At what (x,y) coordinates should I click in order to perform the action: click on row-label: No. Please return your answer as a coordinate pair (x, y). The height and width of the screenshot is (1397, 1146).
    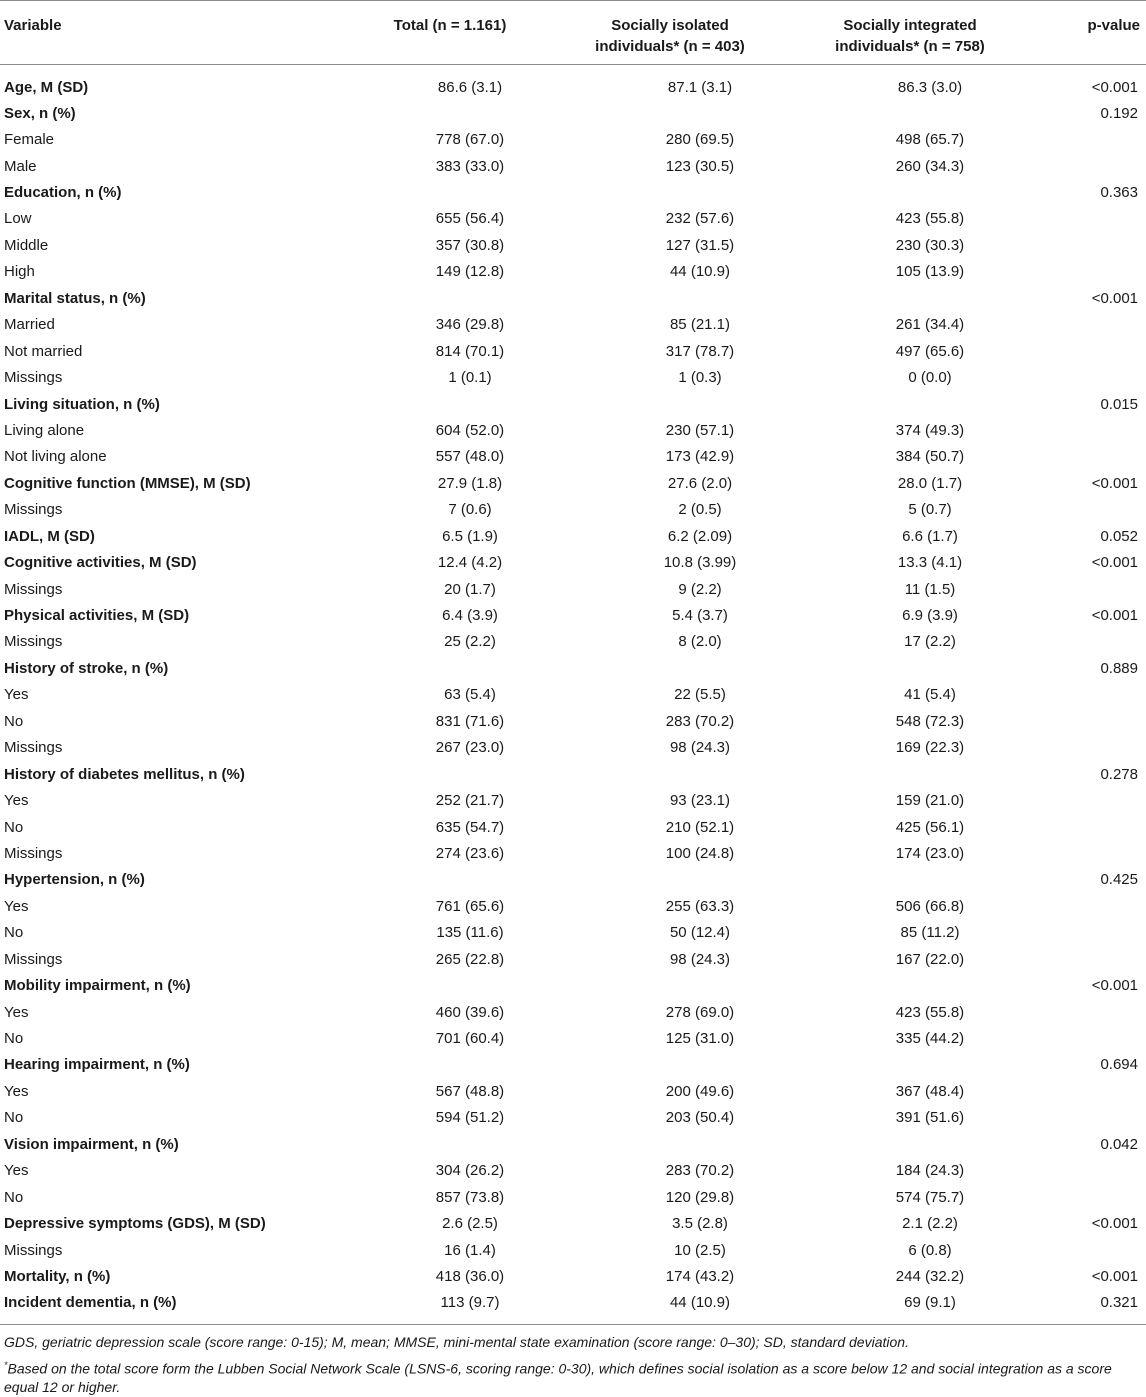
    Looking at the image, I should click on (14, 827).